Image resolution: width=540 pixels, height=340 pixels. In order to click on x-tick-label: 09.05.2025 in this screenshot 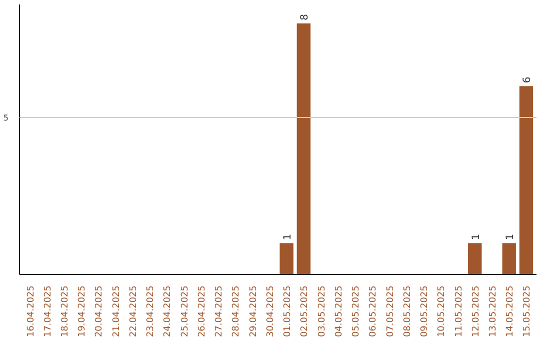, I will do `click(425, 312)`.